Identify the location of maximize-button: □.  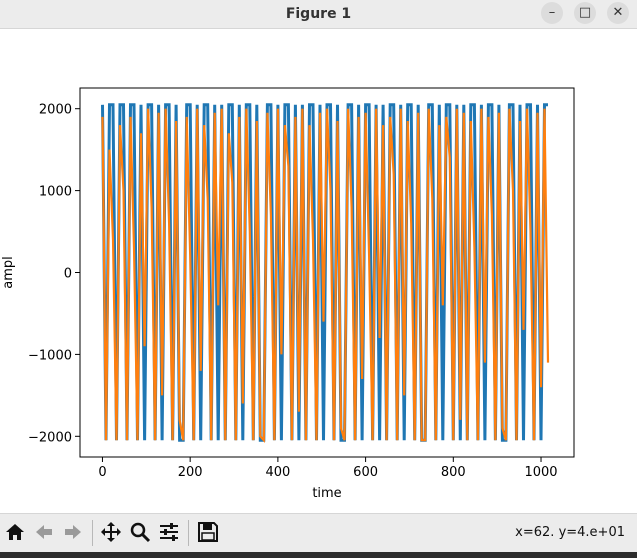
(585, 13).